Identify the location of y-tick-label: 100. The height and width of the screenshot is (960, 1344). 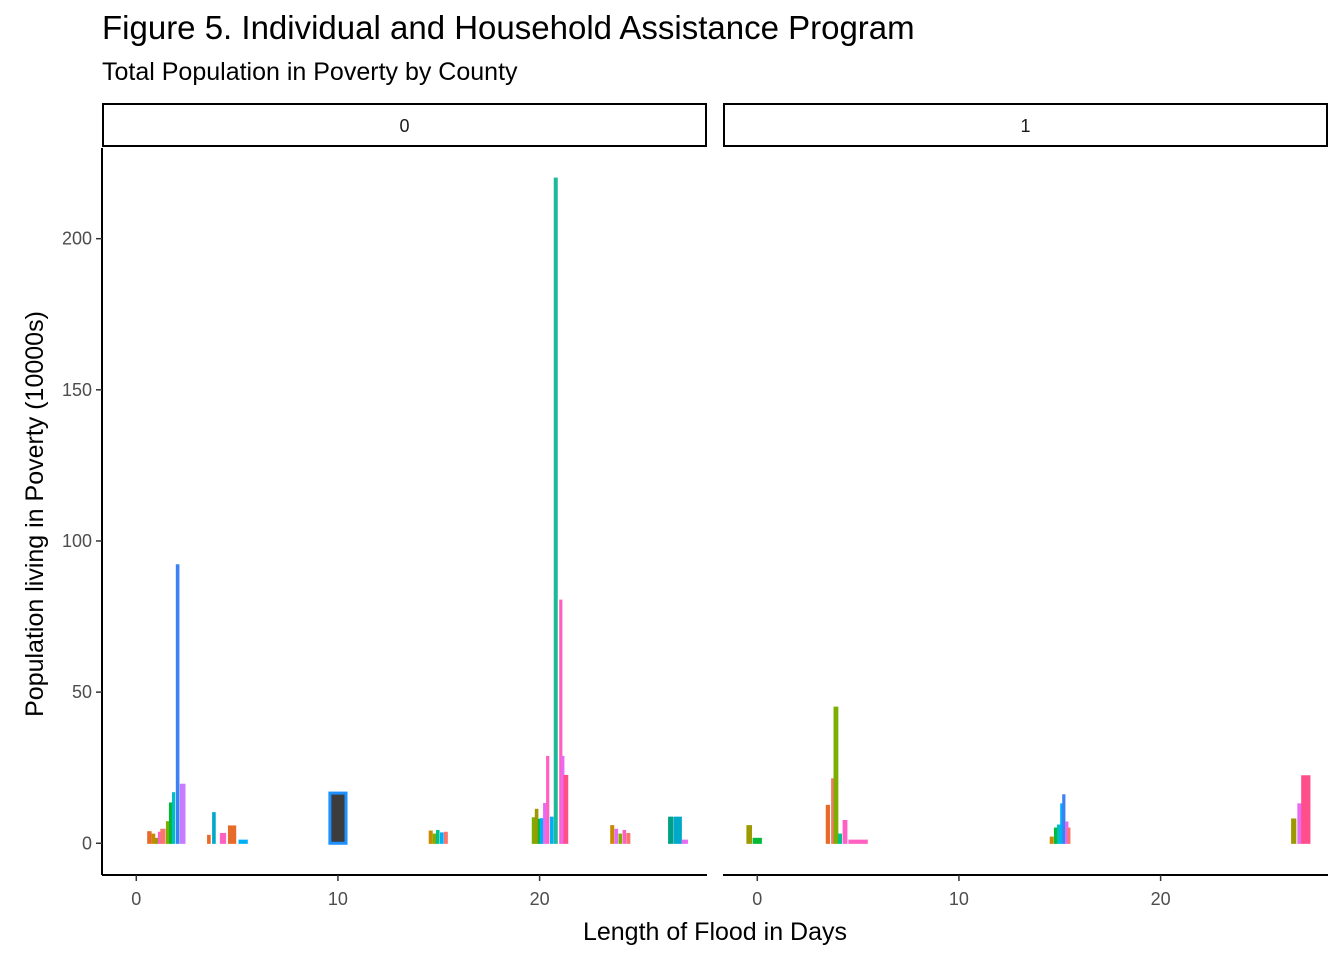
(77, 541).